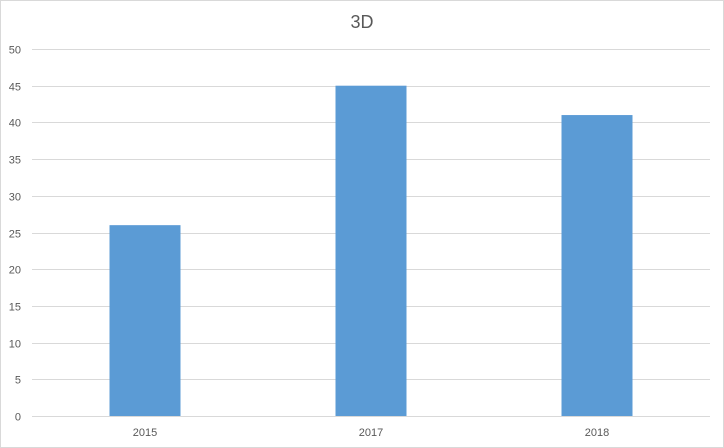 This screenshot has width=724, height=448. I want to click on y-axis-labels: 0 5 10 15 20 25 30 35 40 45 50, so click(15, 234).